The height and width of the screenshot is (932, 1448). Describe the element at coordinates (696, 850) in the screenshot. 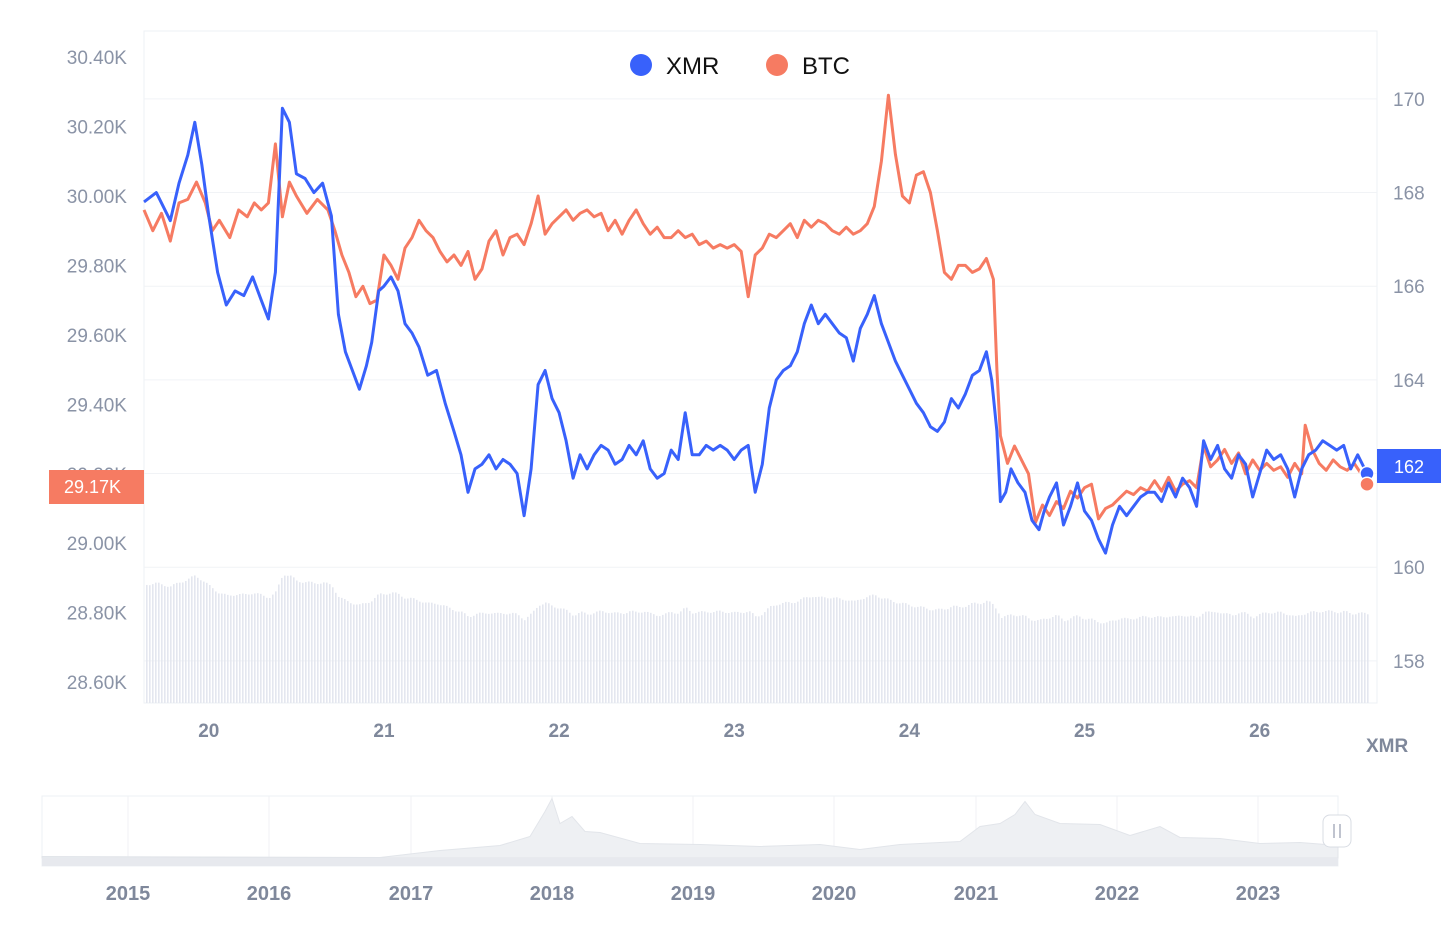

I see `time-navigator: 2015 2016 2017 2018 2019 2020 2021 2022 2023` at that location.